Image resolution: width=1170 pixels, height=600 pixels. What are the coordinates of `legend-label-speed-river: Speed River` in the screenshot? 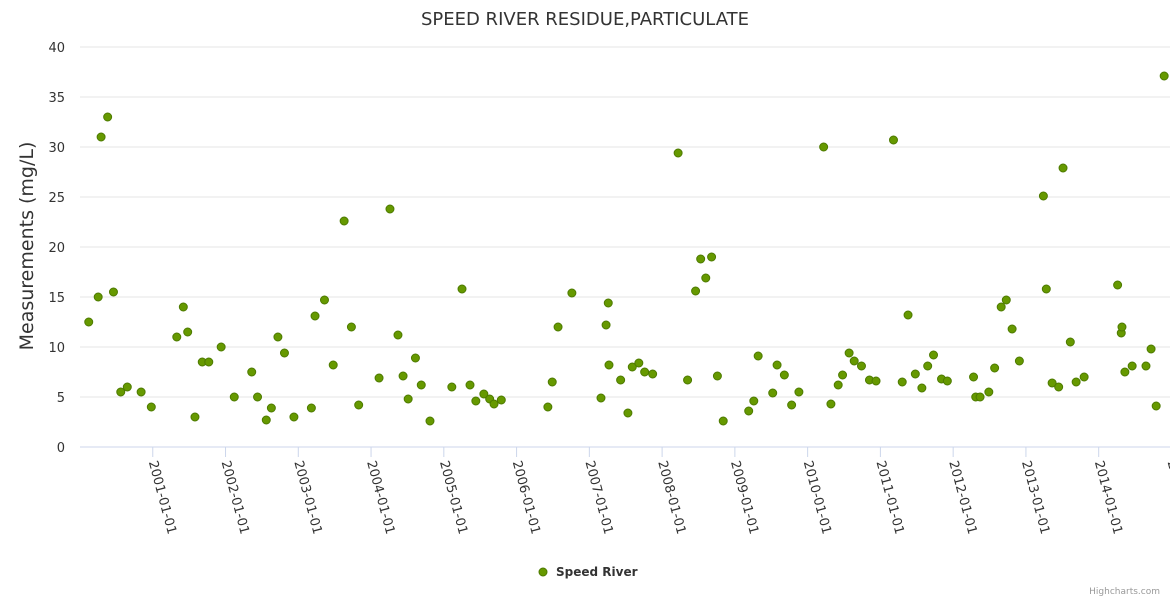 It's located at (597, 572).